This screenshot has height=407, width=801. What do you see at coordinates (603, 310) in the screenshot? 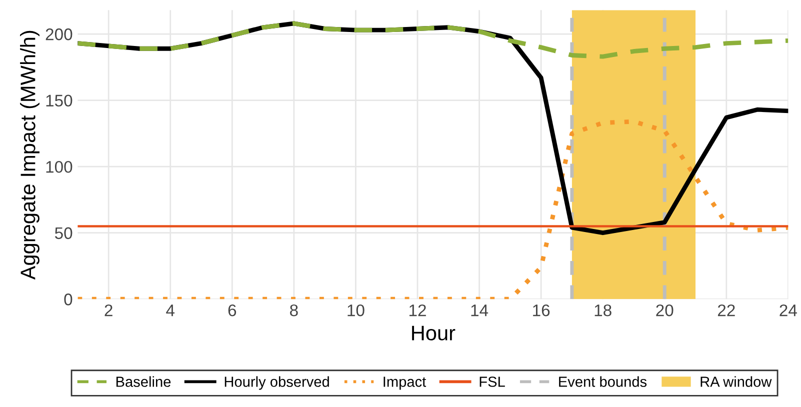
I see `x-tick-label: 18` at bounding box center [603, 310].